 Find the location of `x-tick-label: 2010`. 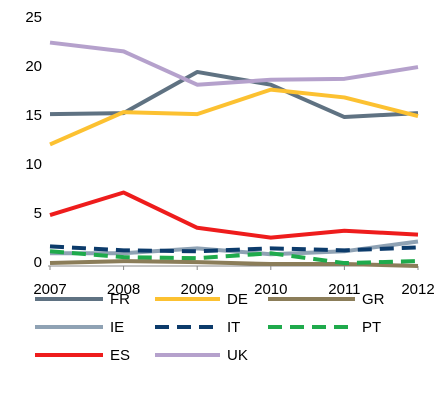

x-tick-label: 2010 is located at coordinates (270, 289).